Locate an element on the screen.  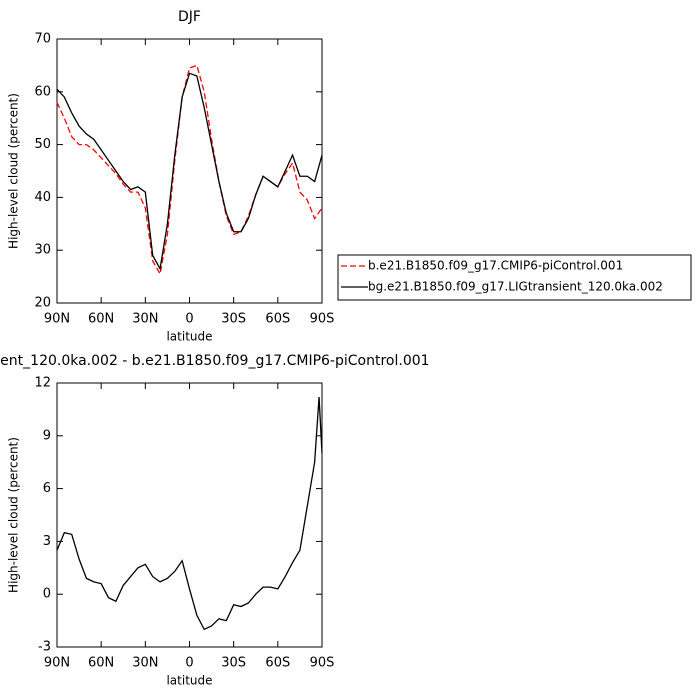
y-tick-label: 0 is located at coordinates (47, 594).